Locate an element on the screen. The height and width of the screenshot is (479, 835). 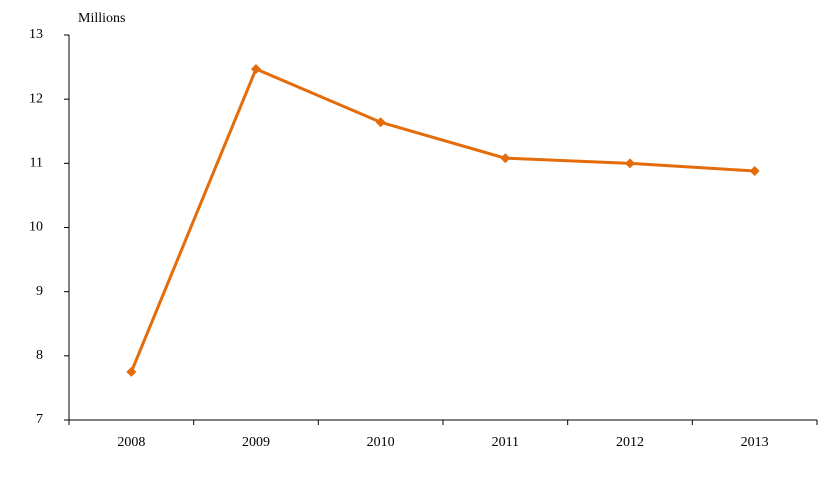
x-tick-label: 2013 is located at coordinates (755, 442).